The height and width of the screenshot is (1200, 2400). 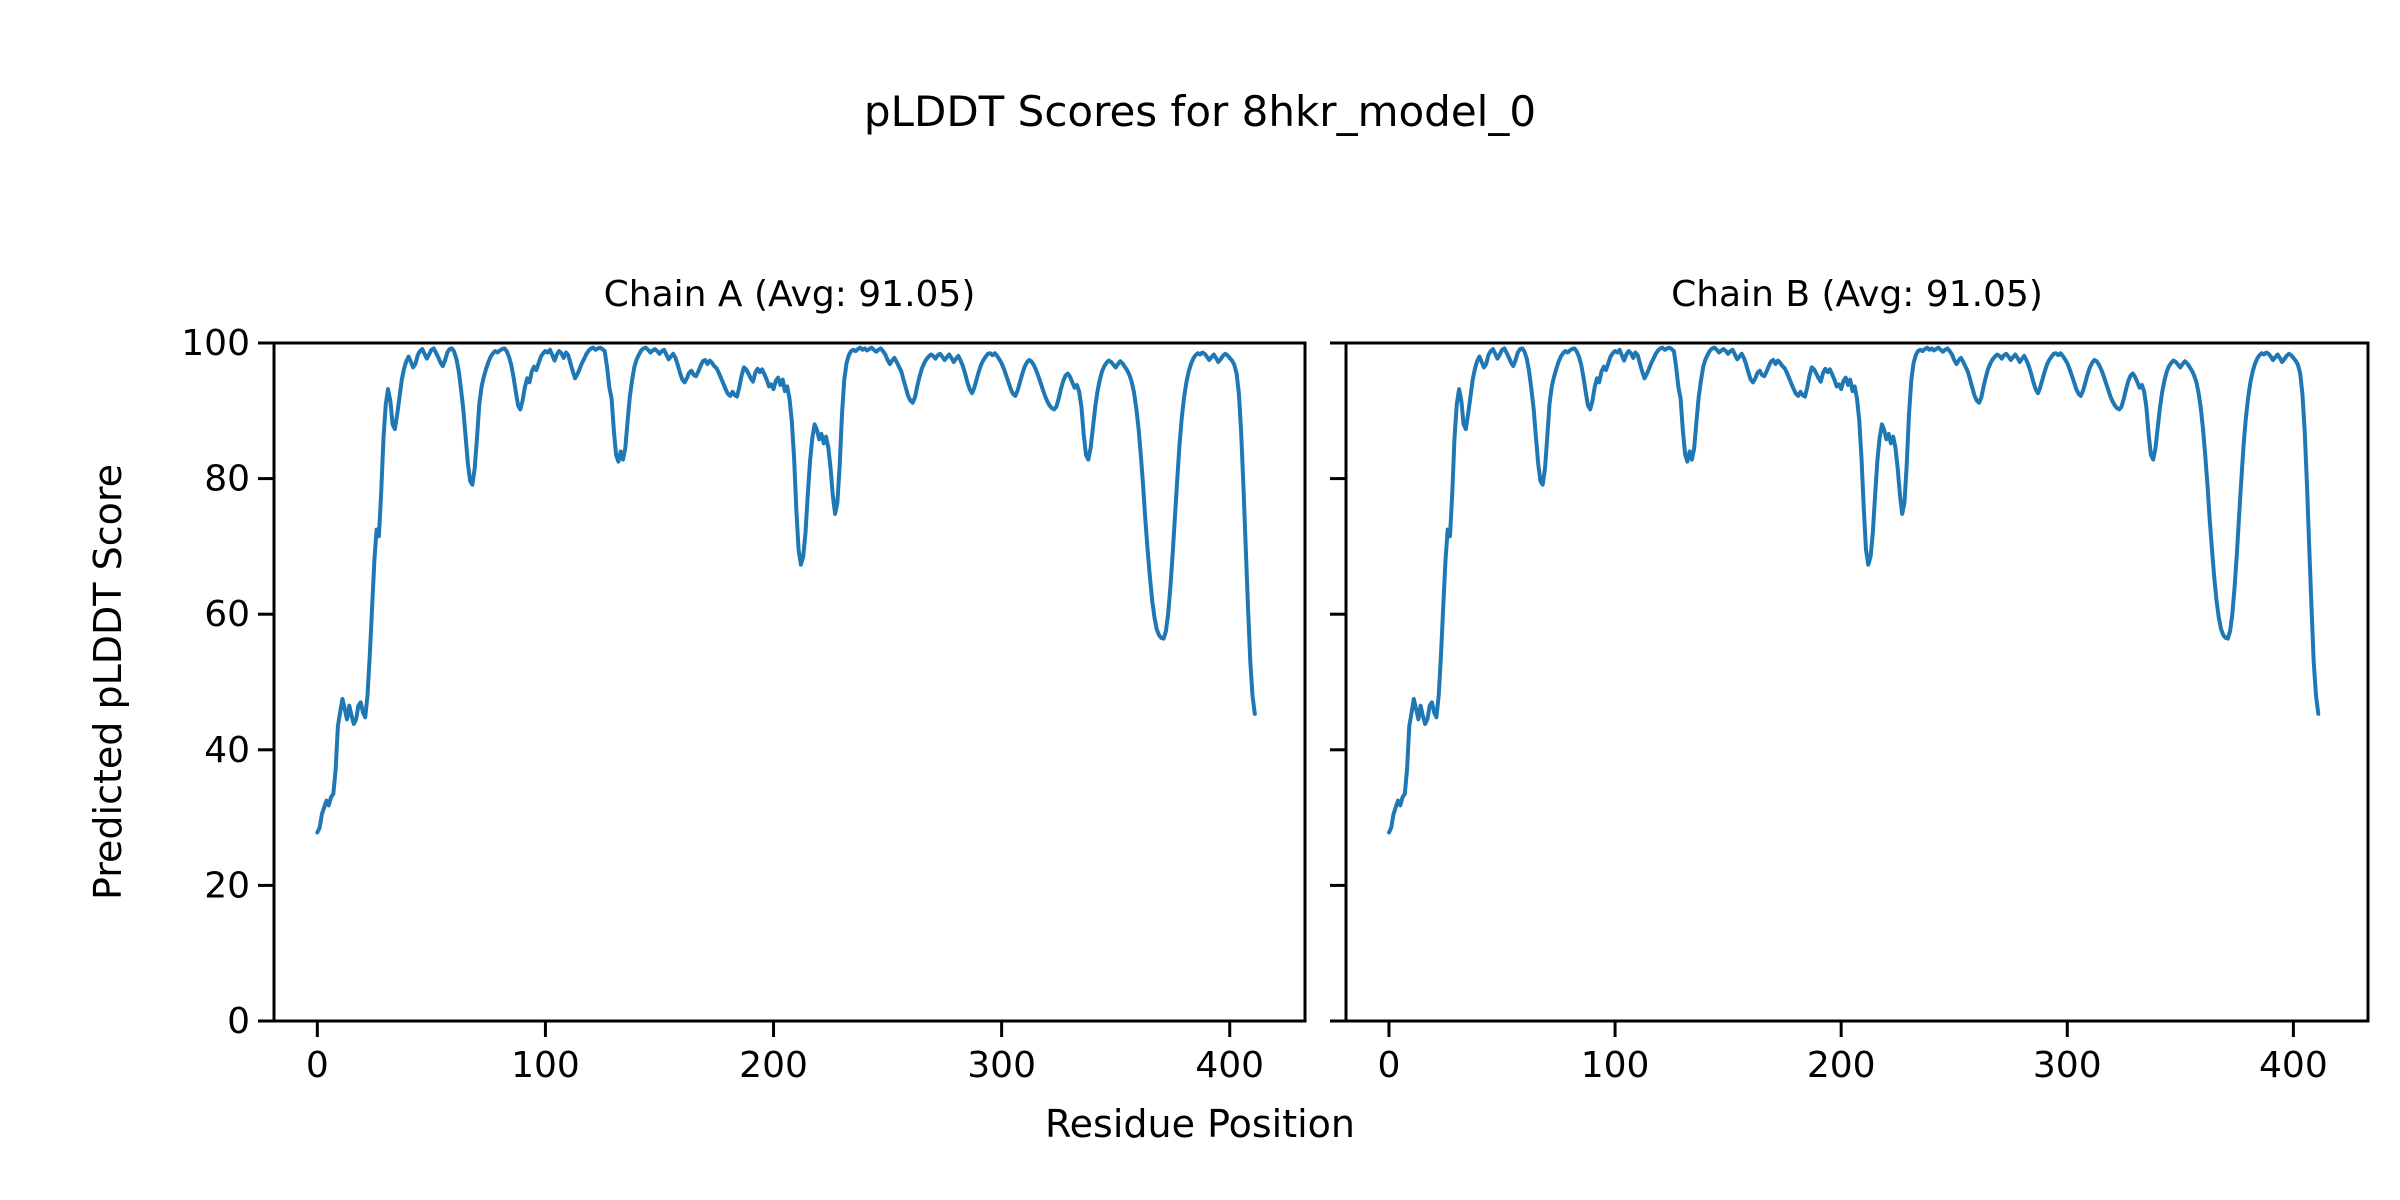 What do you see at coordinates (227, 885) in the screenshot?
I see `y-tick-label: 20` at bounding box center [227, 885].